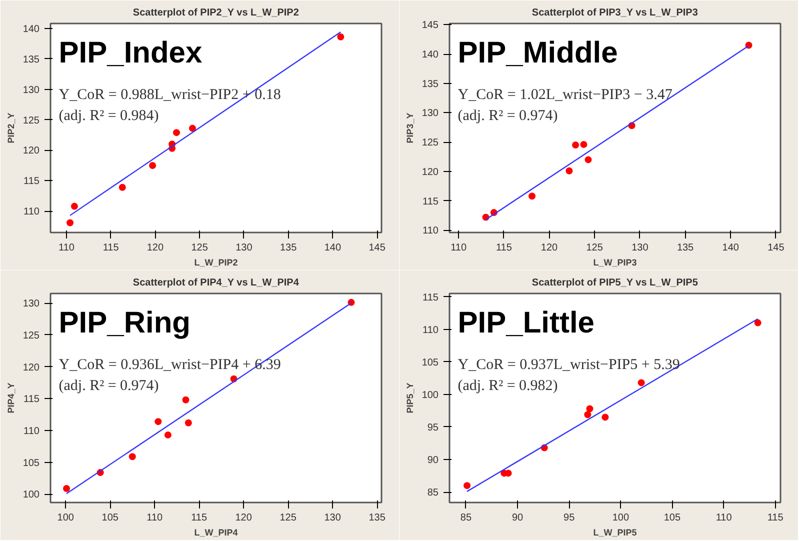  What do you see at coordinates (169, 364) in the screenshot?
I see `annotation: Y_CoR = 0.936L_wrist−PIP4 + 6.39` at bounding box center [169, 364].